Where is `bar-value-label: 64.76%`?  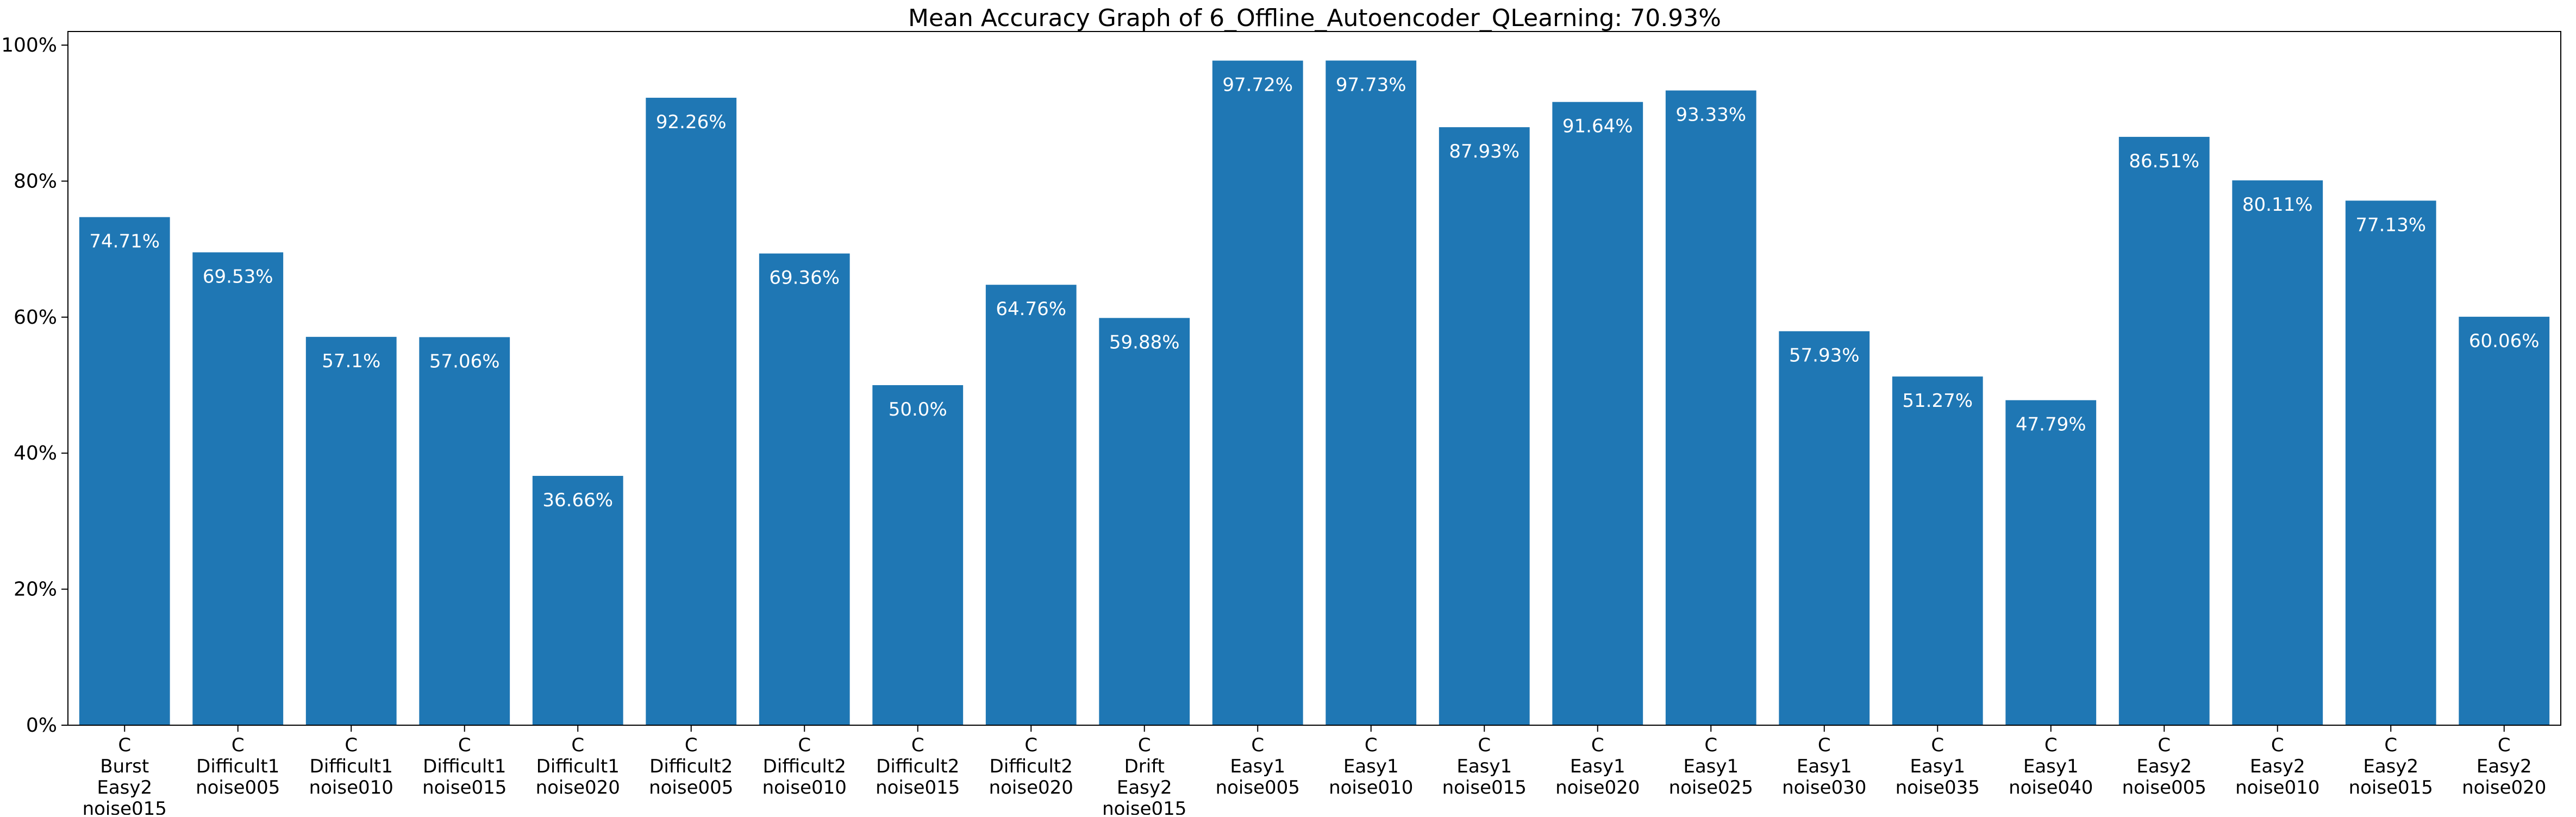
bar-value-label: 64.76% is located at coordinates (1031, 309).